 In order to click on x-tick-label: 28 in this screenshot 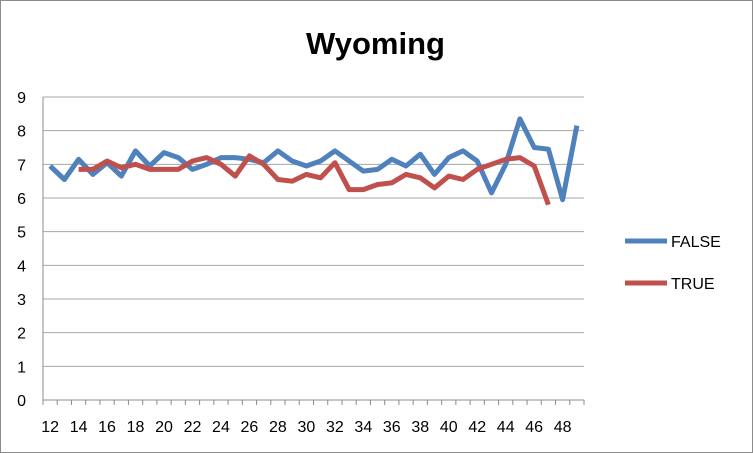, I will do `click(278, 427)`.